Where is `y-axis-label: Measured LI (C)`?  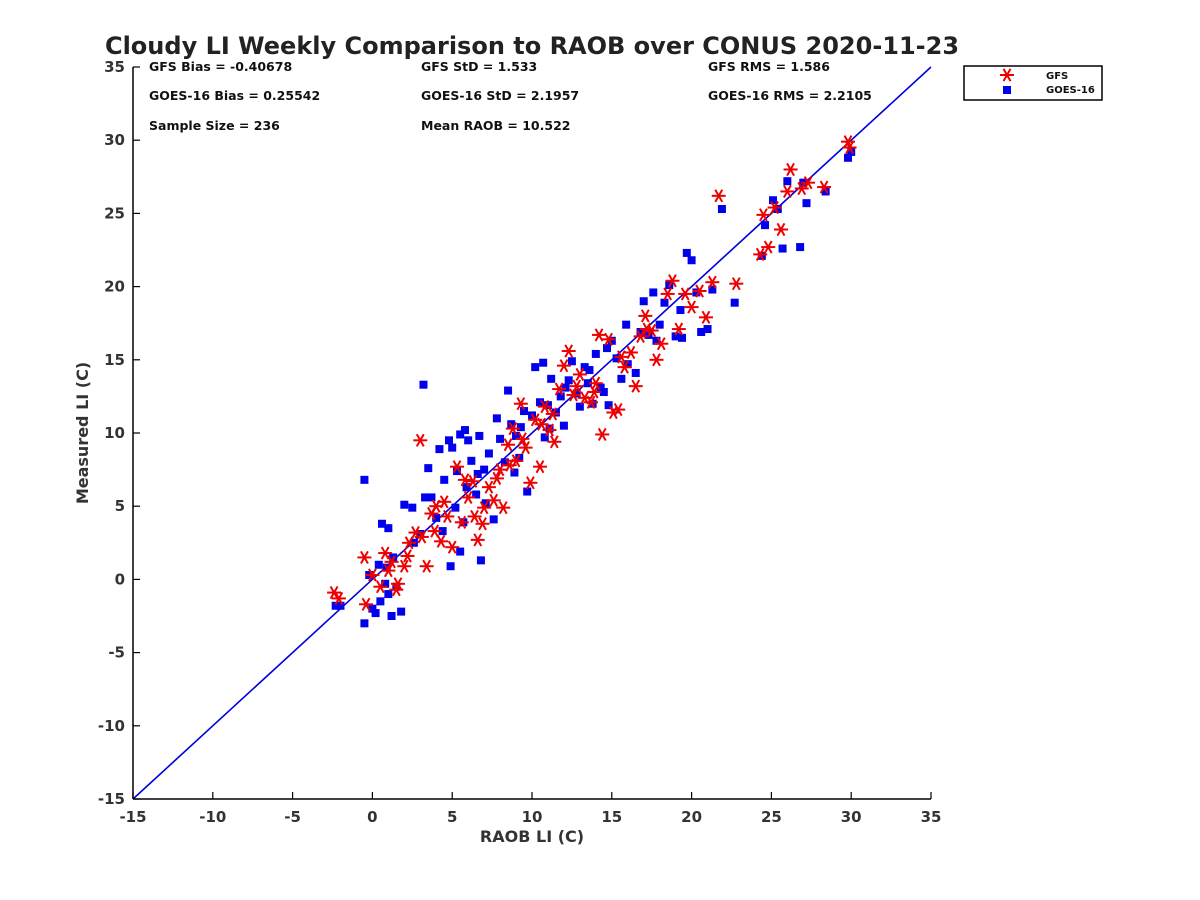
y-axis-label: Measured LI (C) is located at coordinates (82, 433).